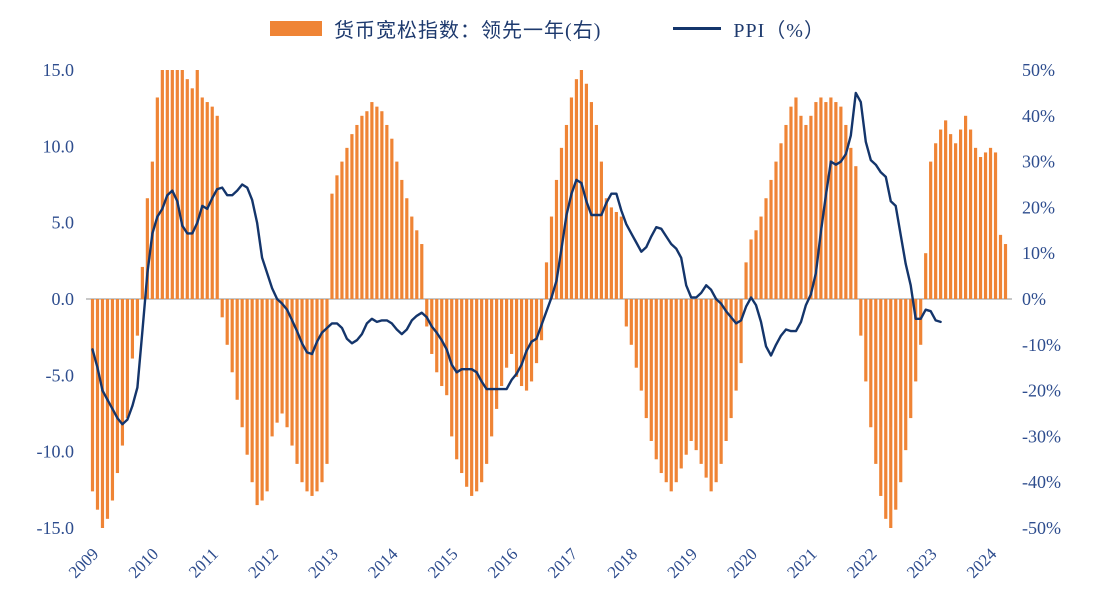 Image resolution: width=1095 pixels, height=603 pixels. Describe the element at coordinates (59, 146) in the screenshot. I see `left-axis-tick-label: 10.0` at that location.